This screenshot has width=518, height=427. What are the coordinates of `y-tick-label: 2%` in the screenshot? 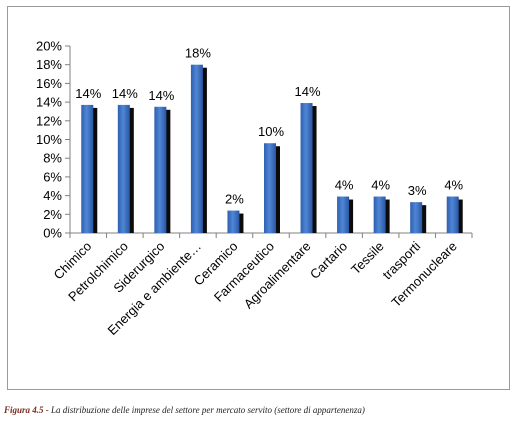 It's located at (52, 214).